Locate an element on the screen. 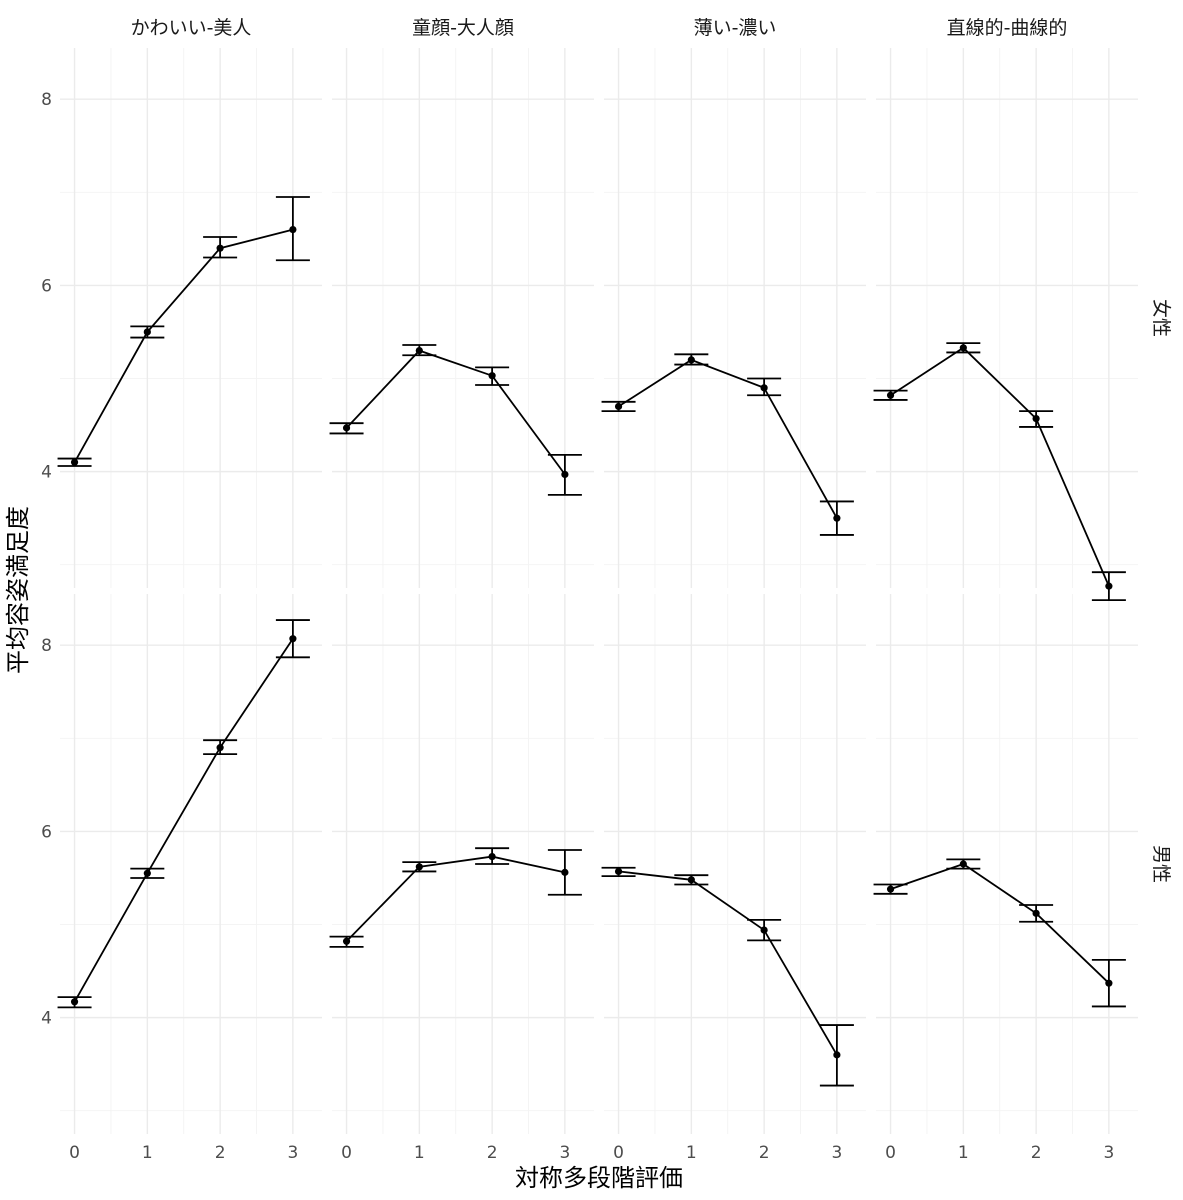 This screenshot has width=1183, height=1200. panel-女性-かわいい-美人 is located at coordinates (183, 331).